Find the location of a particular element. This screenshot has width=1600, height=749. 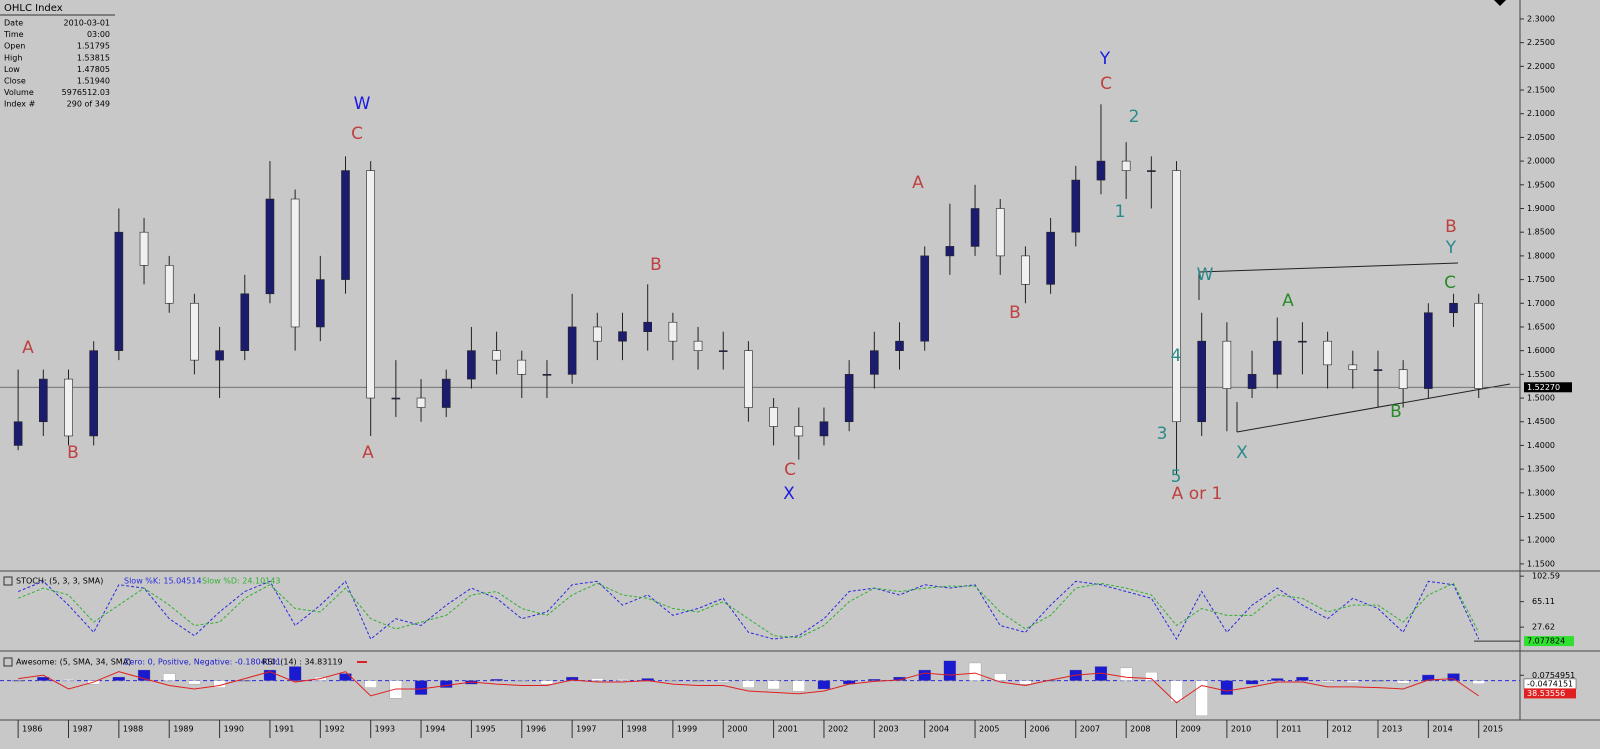

price-label-box is located at coordinates (1548, 387).